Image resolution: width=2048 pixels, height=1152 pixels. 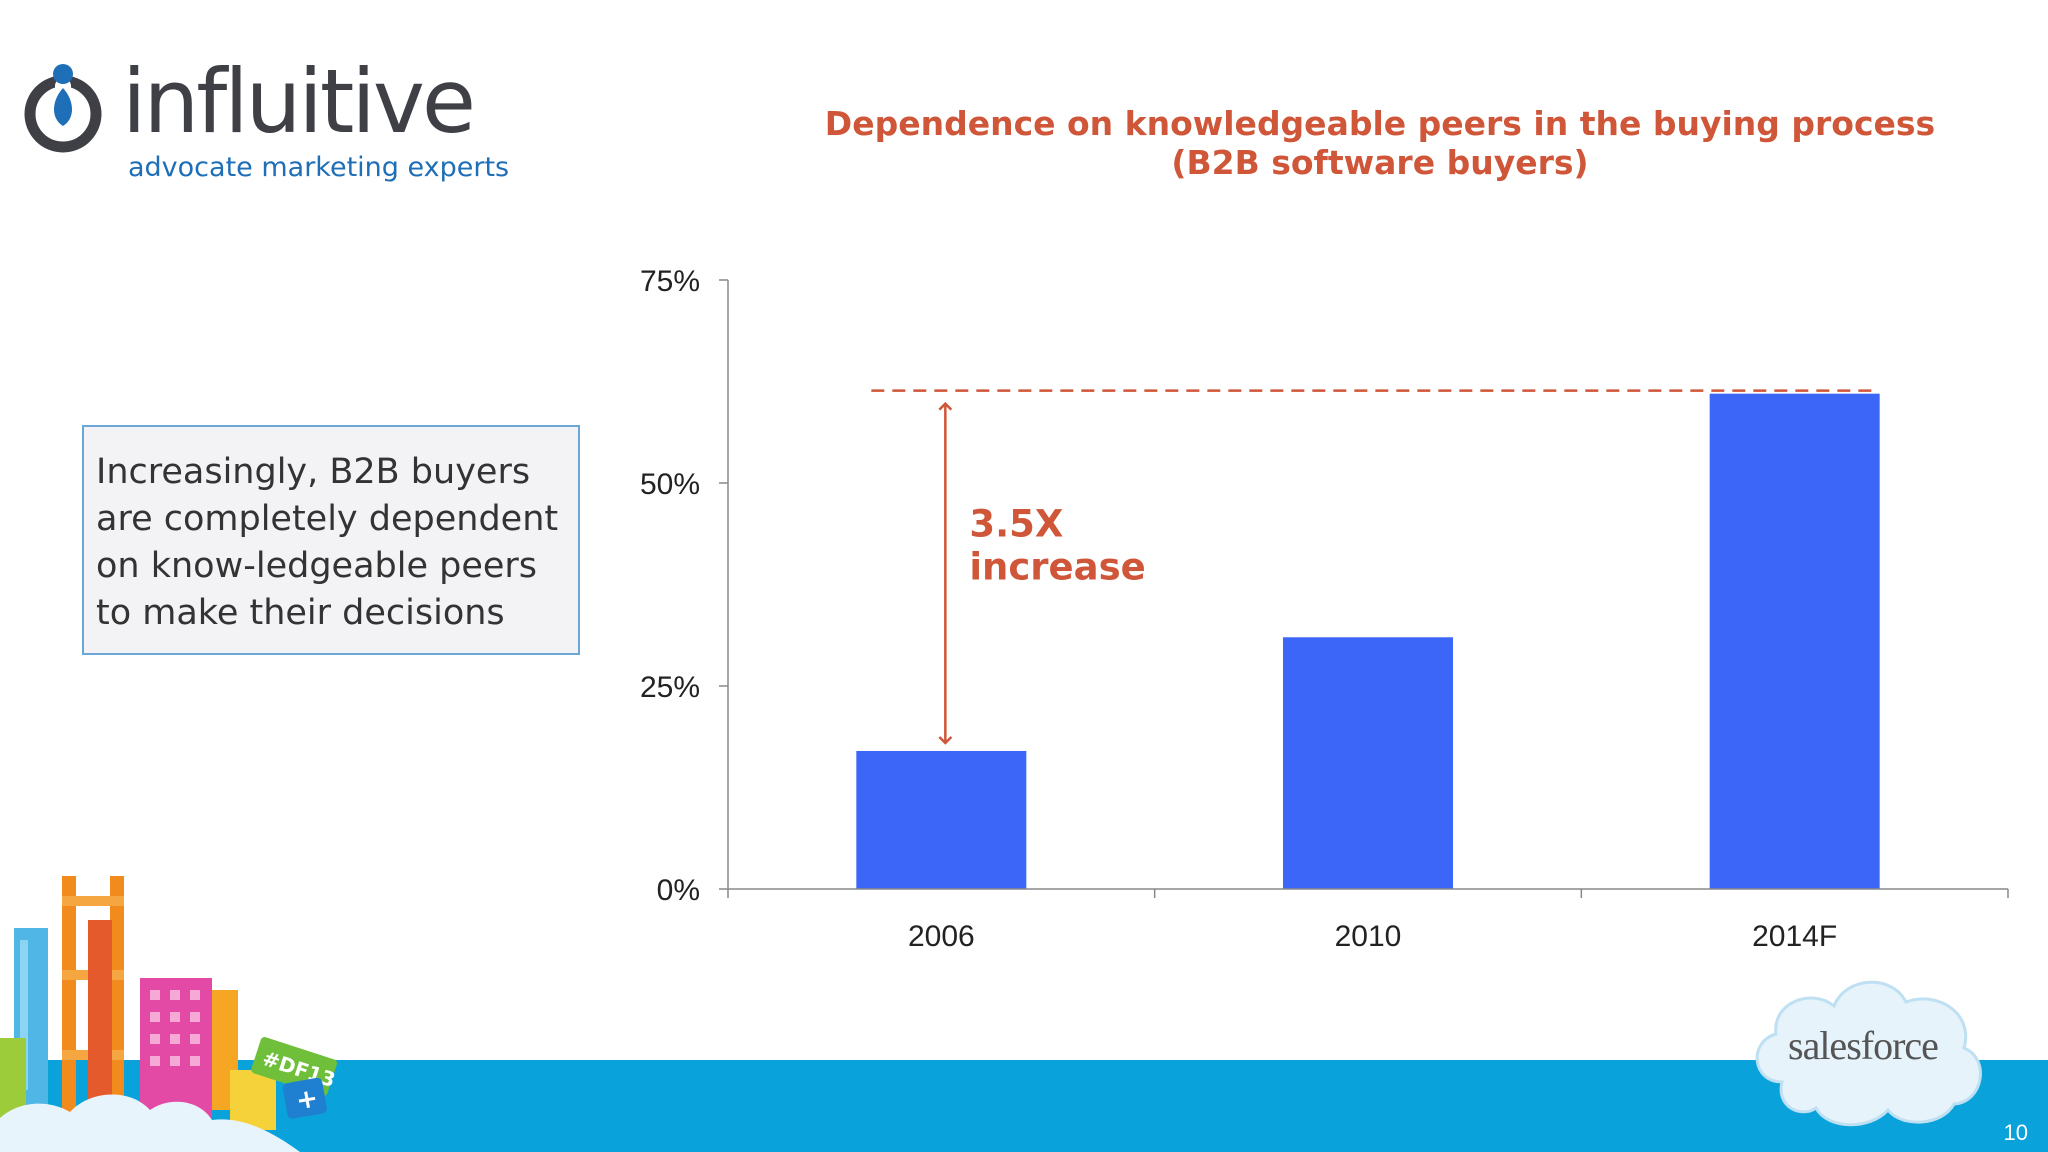 What do you see at coordinates (941, 936) in the screenshot?
I see `x-tick-label: 2006` at bounding box center [941, 936].